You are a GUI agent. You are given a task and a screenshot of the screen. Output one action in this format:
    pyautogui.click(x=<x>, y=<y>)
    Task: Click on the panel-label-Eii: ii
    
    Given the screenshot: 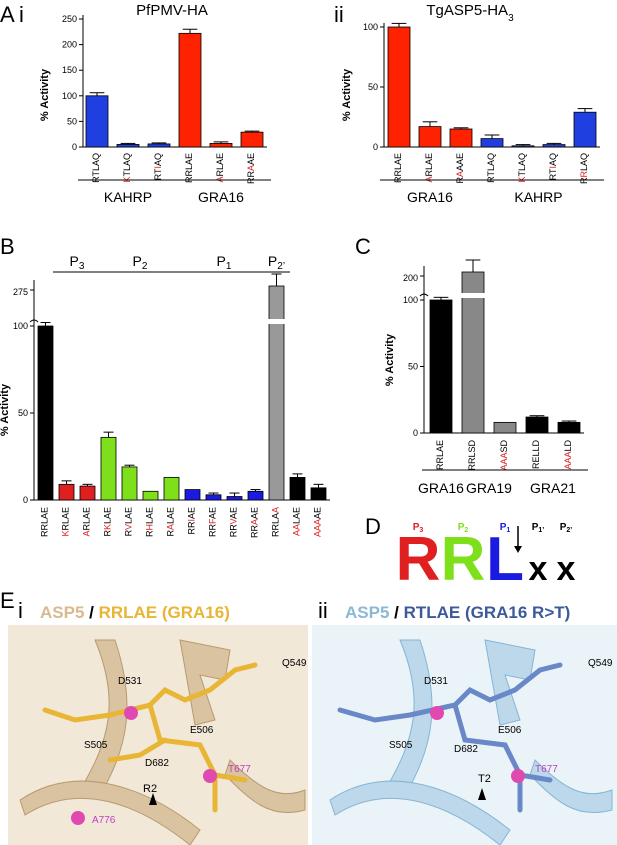 What is the action you would take?
    pyautogui.click(x=323, y=610)
    